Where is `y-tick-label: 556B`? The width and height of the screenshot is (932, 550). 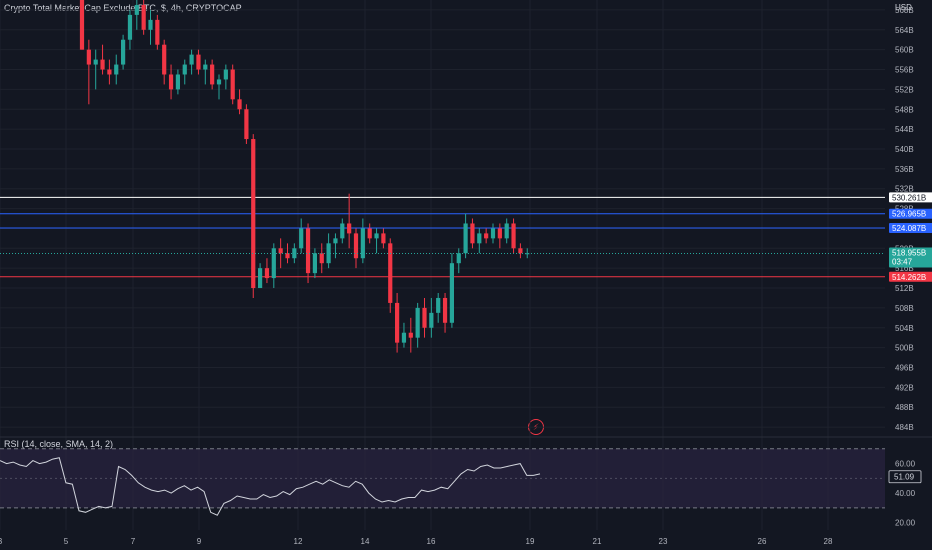 y-tick-label: 556B is located at coordinates (904, 70).